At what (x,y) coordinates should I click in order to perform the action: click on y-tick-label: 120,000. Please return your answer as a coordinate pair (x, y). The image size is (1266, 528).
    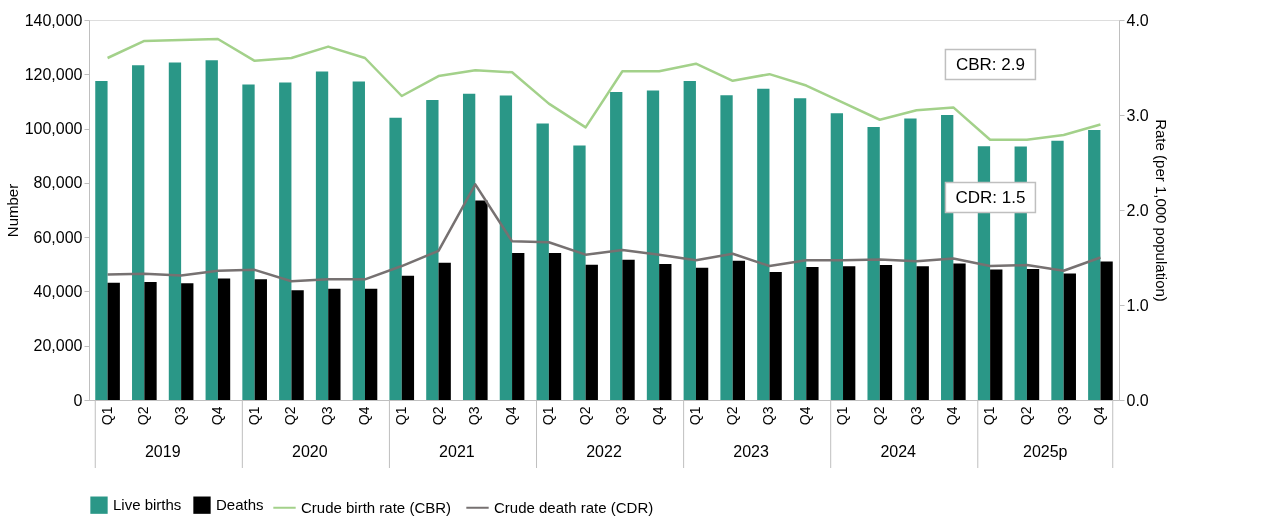
    Looking at the image, I should click on (53, 74).